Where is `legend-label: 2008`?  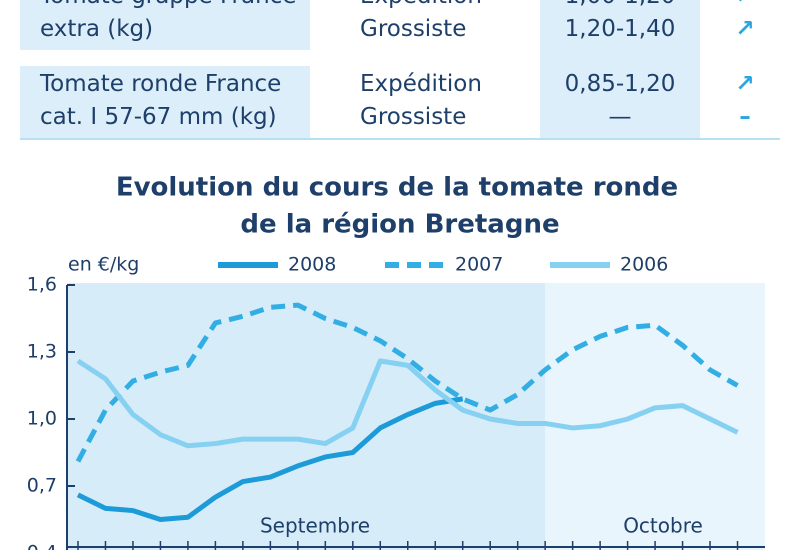
legend-label: 2008 is located at coordinates (312, 265).